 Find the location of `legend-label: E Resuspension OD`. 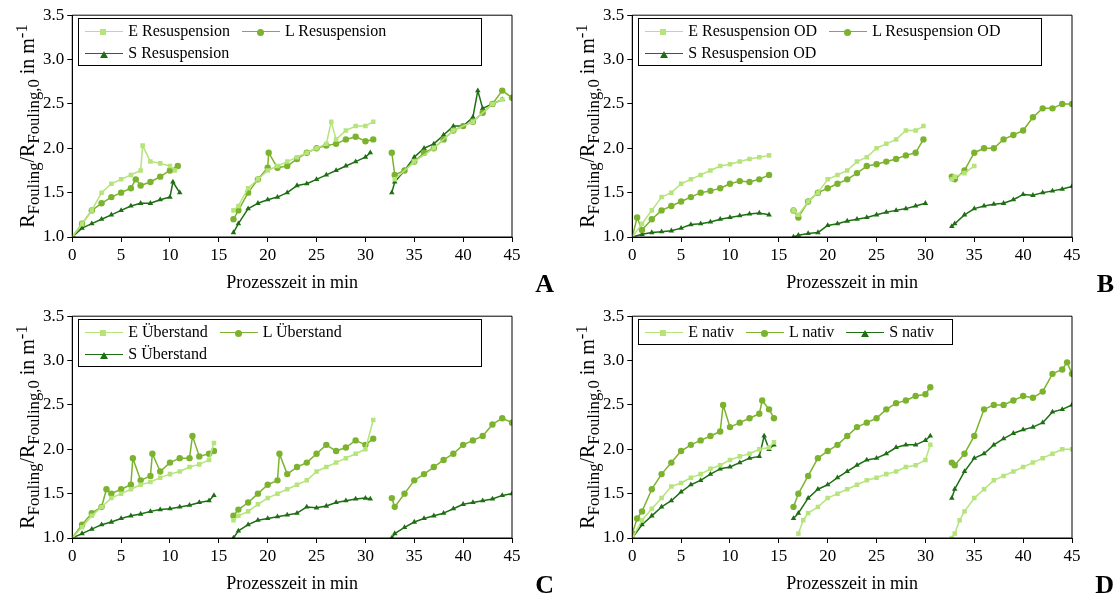

legend-label: E Resuspension OD is located at coordinates (753, 31).